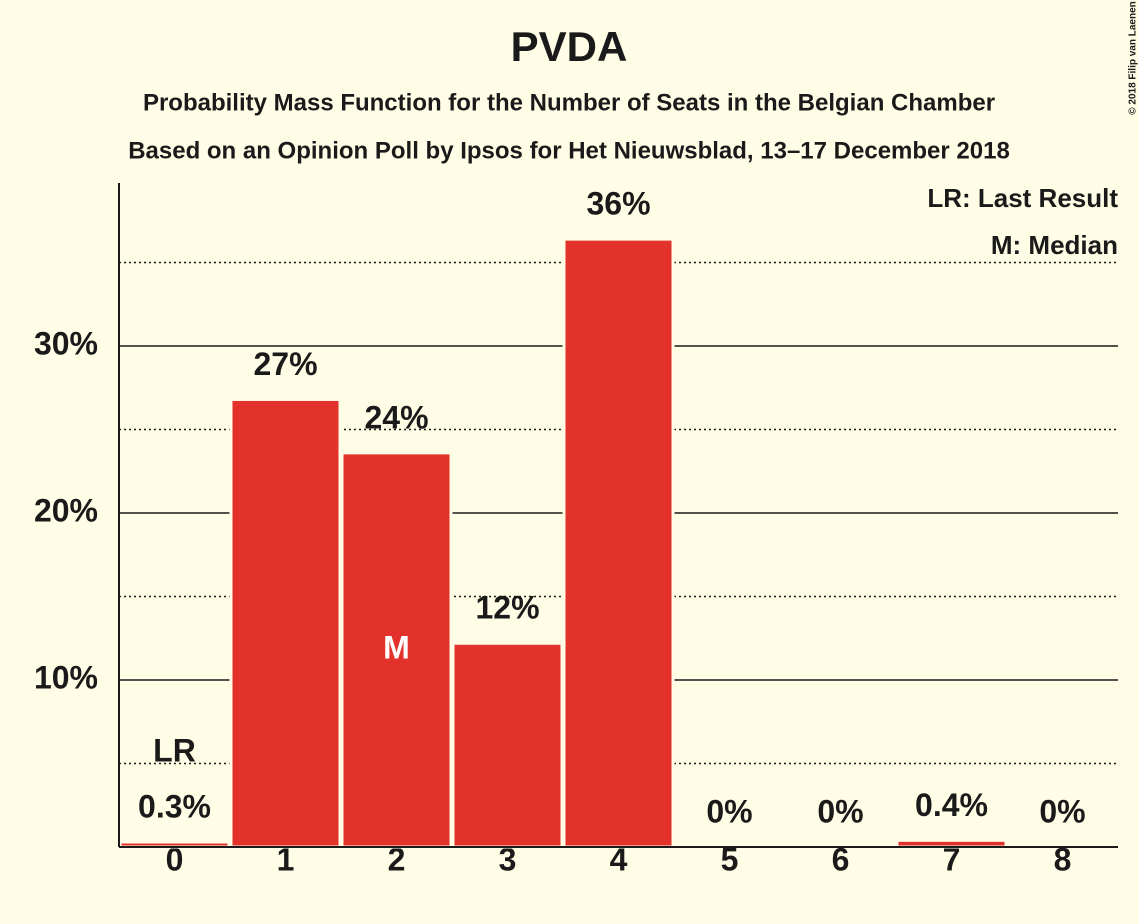  What do you see at coordinates (730, 859) in the screenshot?
I see `x-tick-label: 5` at bounding box center [730, 859].